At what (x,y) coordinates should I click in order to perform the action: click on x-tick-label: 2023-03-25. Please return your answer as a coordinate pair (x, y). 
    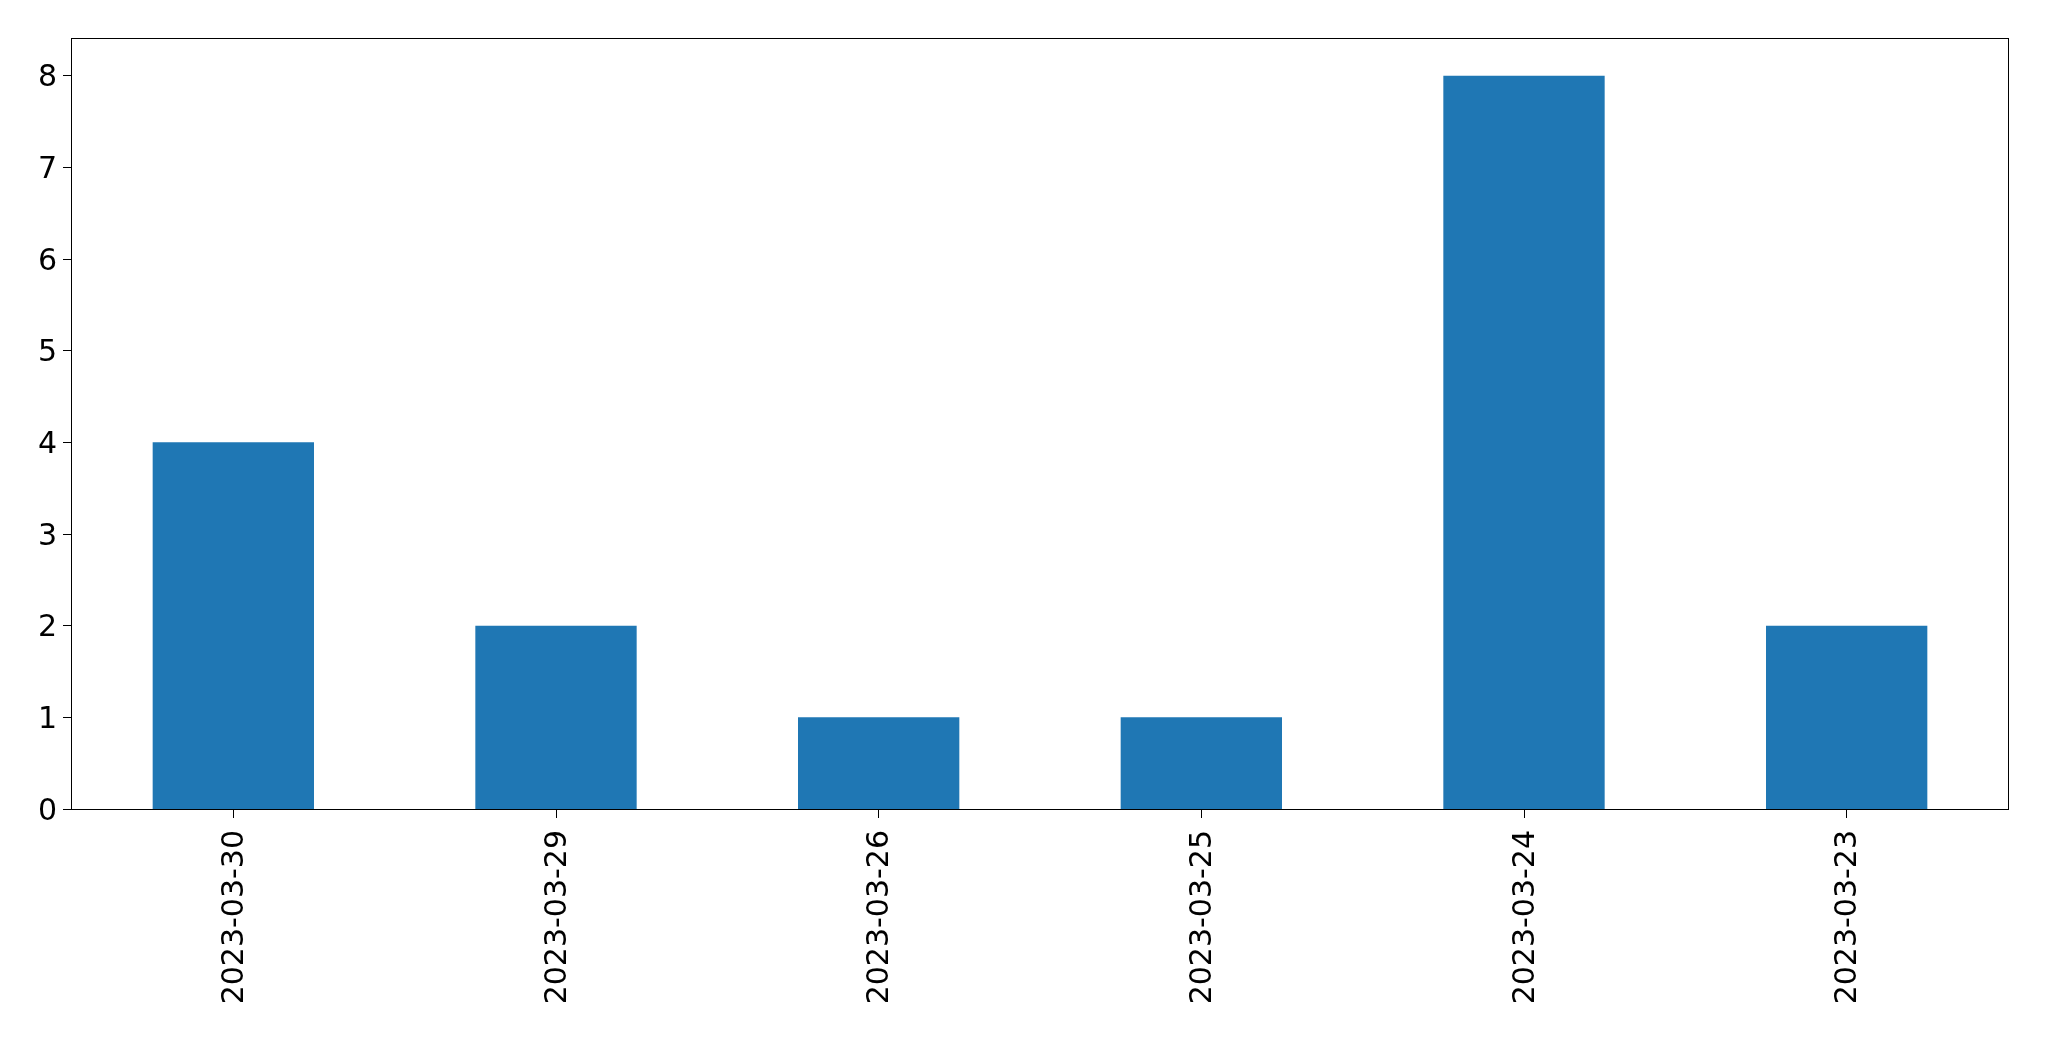
    Looking at the image, I should click on (1201, 917).